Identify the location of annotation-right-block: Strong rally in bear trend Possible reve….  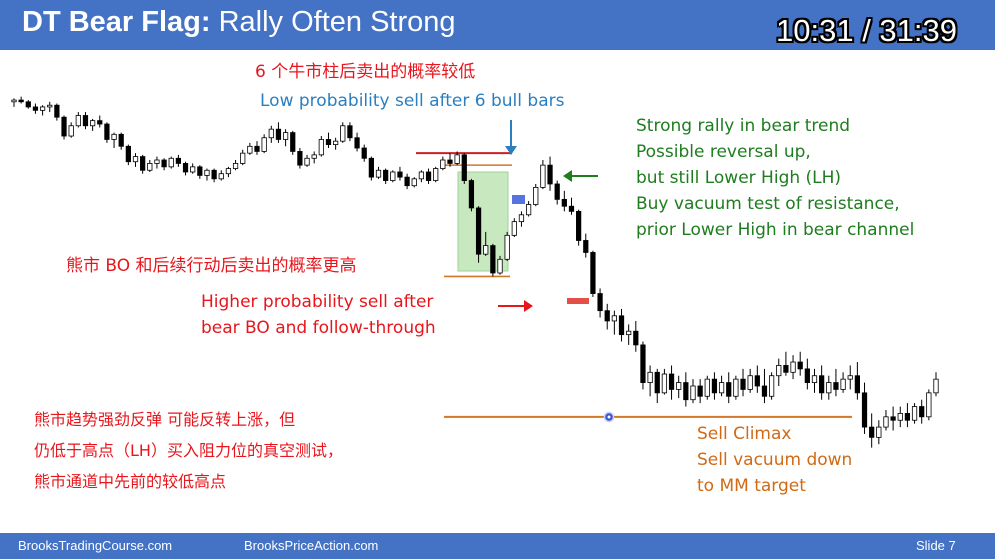
(775, 178).